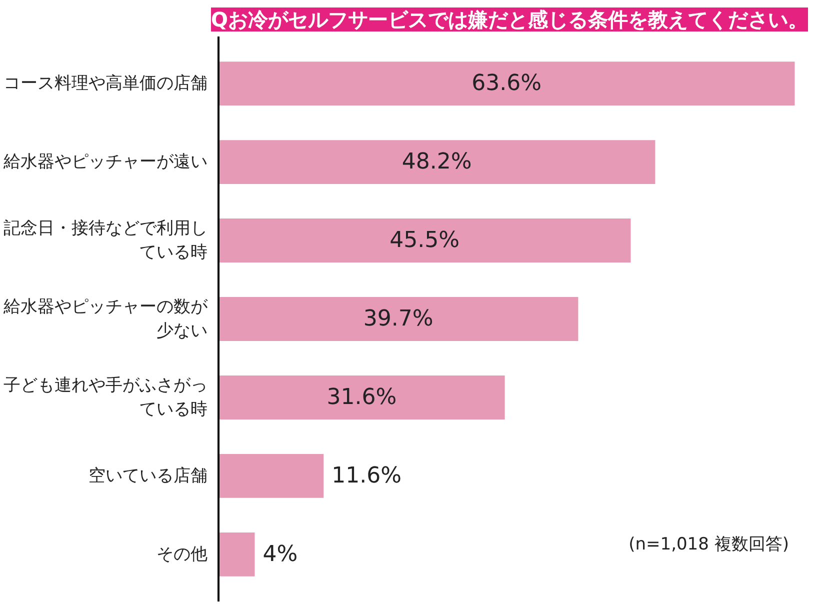 This screenshot has width=820, height=616. What do you see at coordinates (106, 240) in the screenshot?
I see `y-tick-label: 記念日・接待などで利用している時` at bounding box center [106, 240].